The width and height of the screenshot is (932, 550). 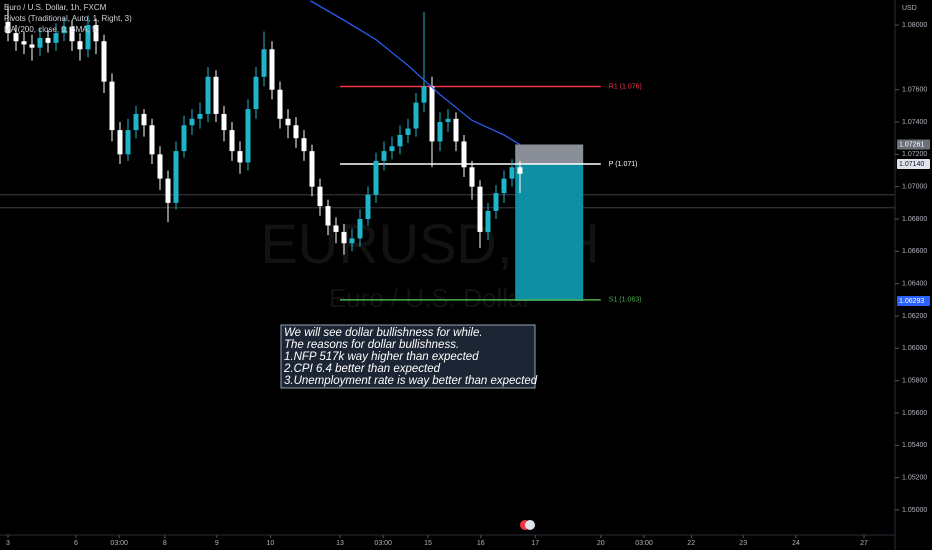 I want to click on y-tick-label: 1.07400, so click(x=914, y=122).